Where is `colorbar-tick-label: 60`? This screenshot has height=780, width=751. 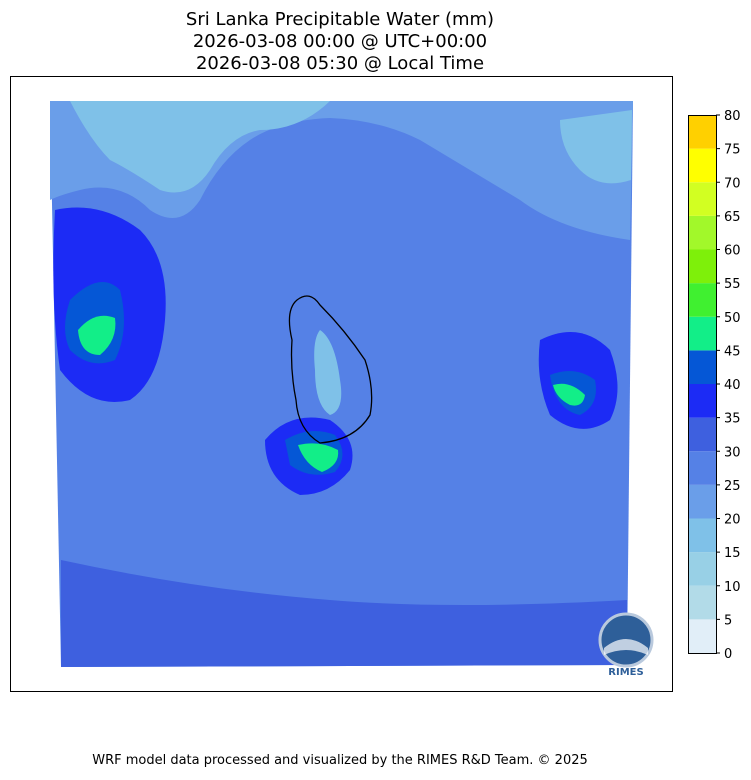 colorbar-tick-label: 60 is located at coordinates (732, 251).